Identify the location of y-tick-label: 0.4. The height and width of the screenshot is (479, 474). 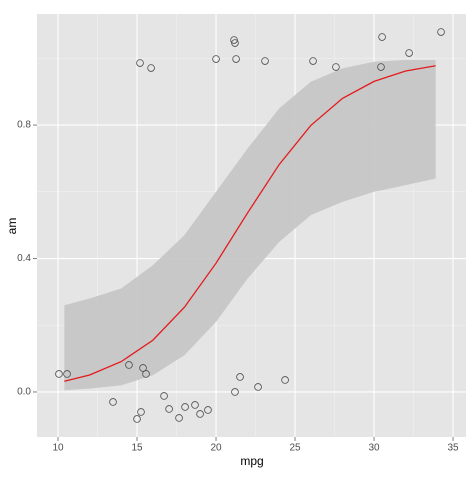
(24, 258).